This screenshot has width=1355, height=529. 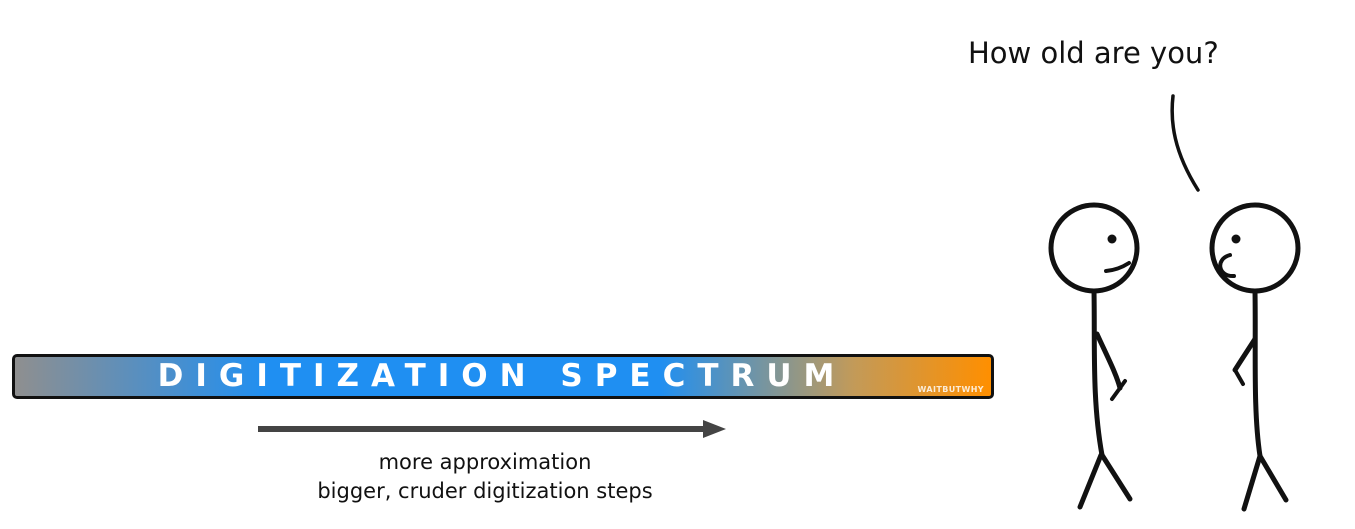 I want to click on right-stick-figure, so click(x=1255, y=357).